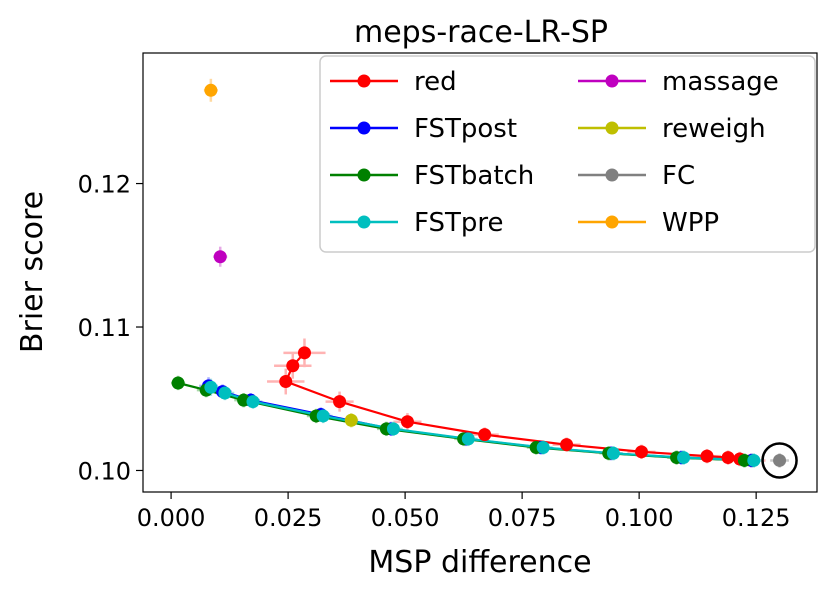 The image size is (831, 594). I want to click on x-tick-label: 0.075, so click(522, 518).